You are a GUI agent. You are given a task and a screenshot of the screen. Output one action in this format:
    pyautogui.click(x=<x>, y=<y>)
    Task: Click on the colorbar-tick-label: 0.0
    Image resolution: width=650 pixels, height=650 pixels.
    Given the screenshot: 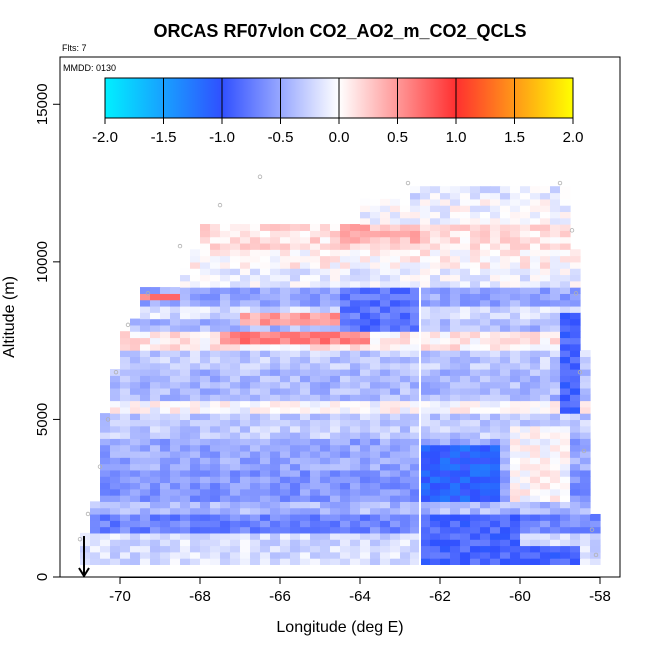 What is the action you would take?
    pyautogui.click(x=339, y=137)
    